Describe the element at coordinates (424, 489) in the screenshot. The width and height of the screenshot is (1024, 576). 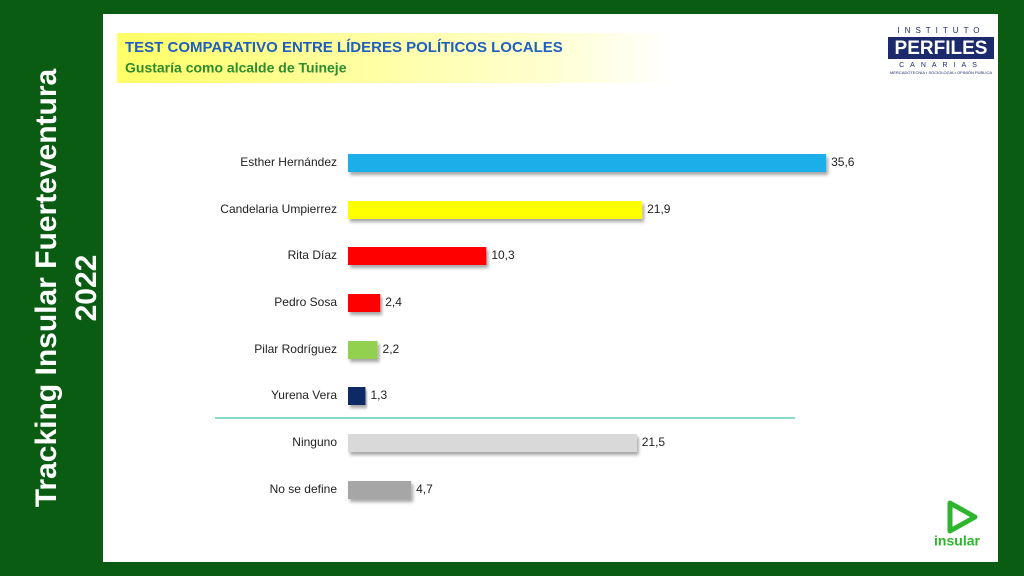
I see `value-label: 4,7` at that location.